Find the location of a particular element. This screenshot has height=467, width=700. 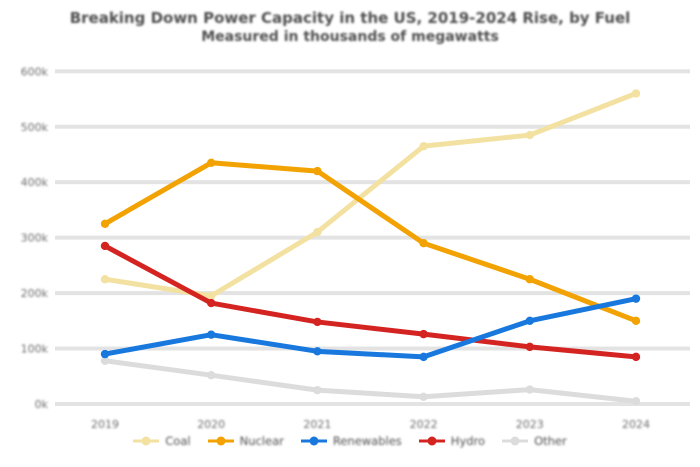

x-tick-label: 2021 is located at coordinates (317, 424).